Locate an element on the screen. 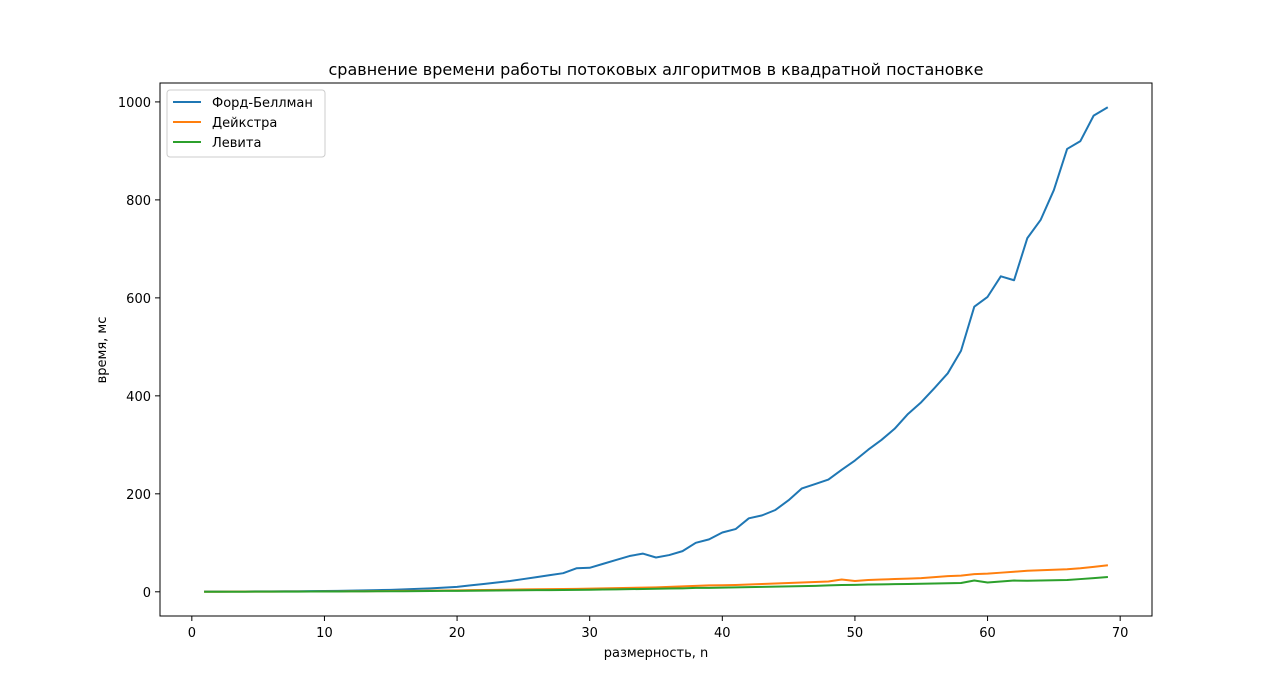  y-tick-label: 800 is located at coordinates (138, 201).